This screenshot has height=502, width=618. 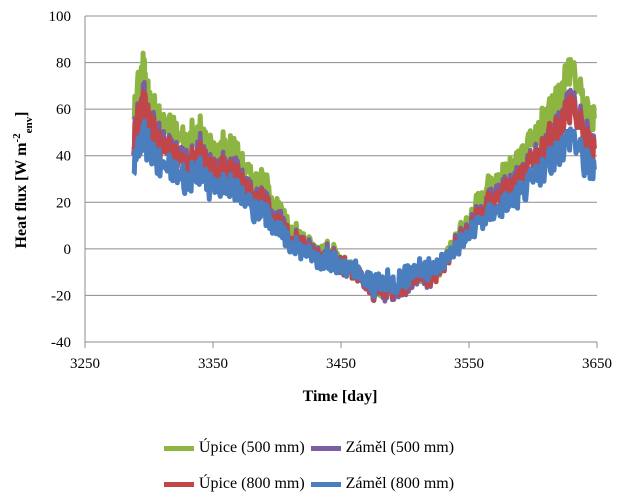 What do you see at coordinates (61, 296) in the screenshot?
I see `y-tick-label: -20` at bounding box center [61, 296].